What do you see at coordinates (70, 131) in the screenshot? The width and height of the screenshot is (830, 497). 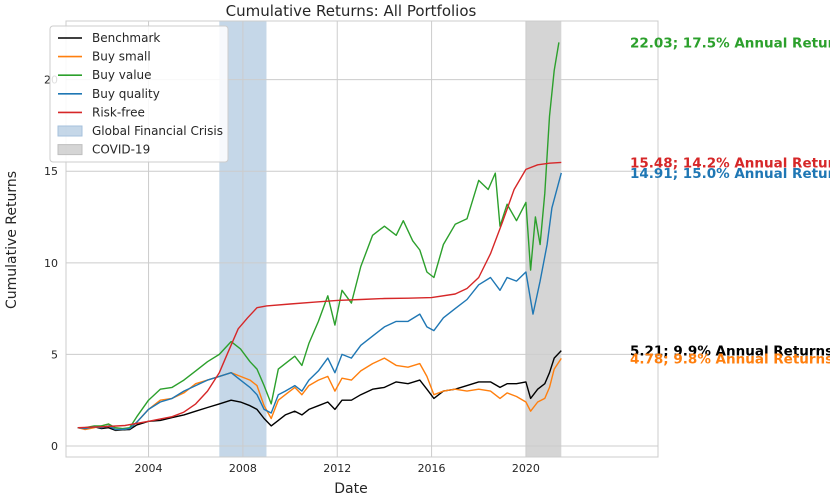 I see `legend-swatch-global-financial-crisis` at bounding box center [70, 131].